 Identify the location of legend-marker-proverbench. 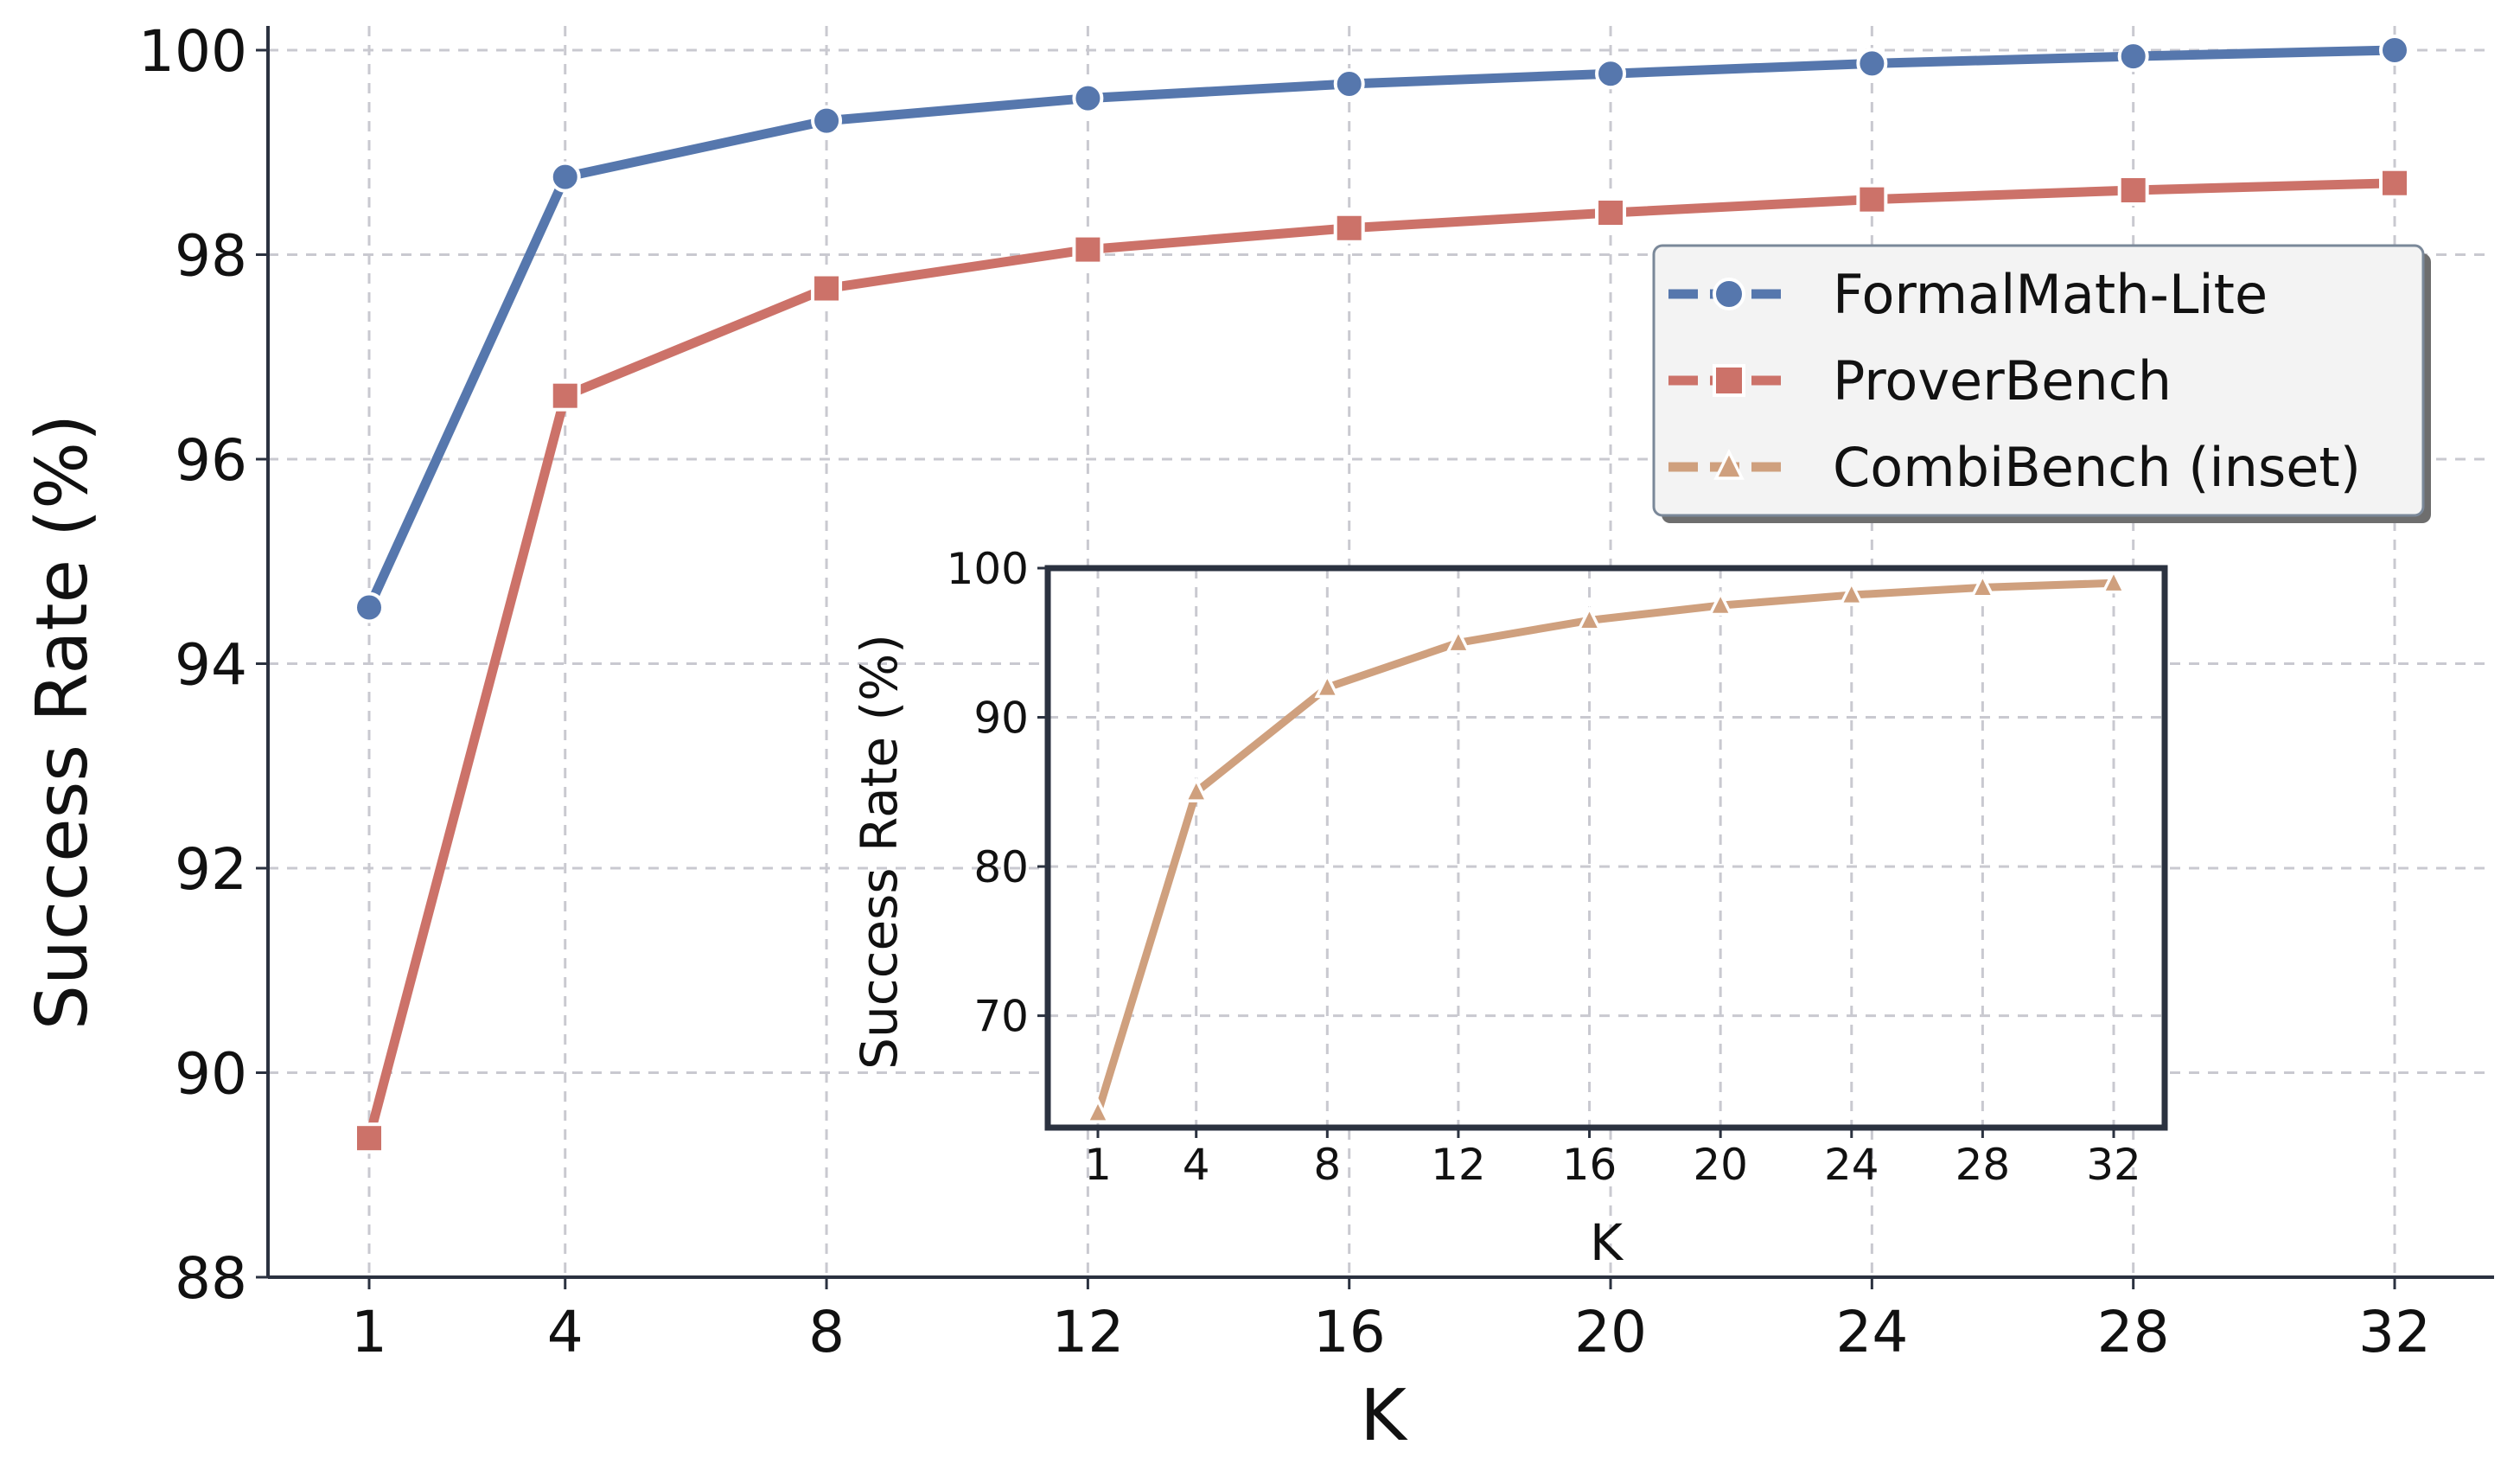
(1729, 380).